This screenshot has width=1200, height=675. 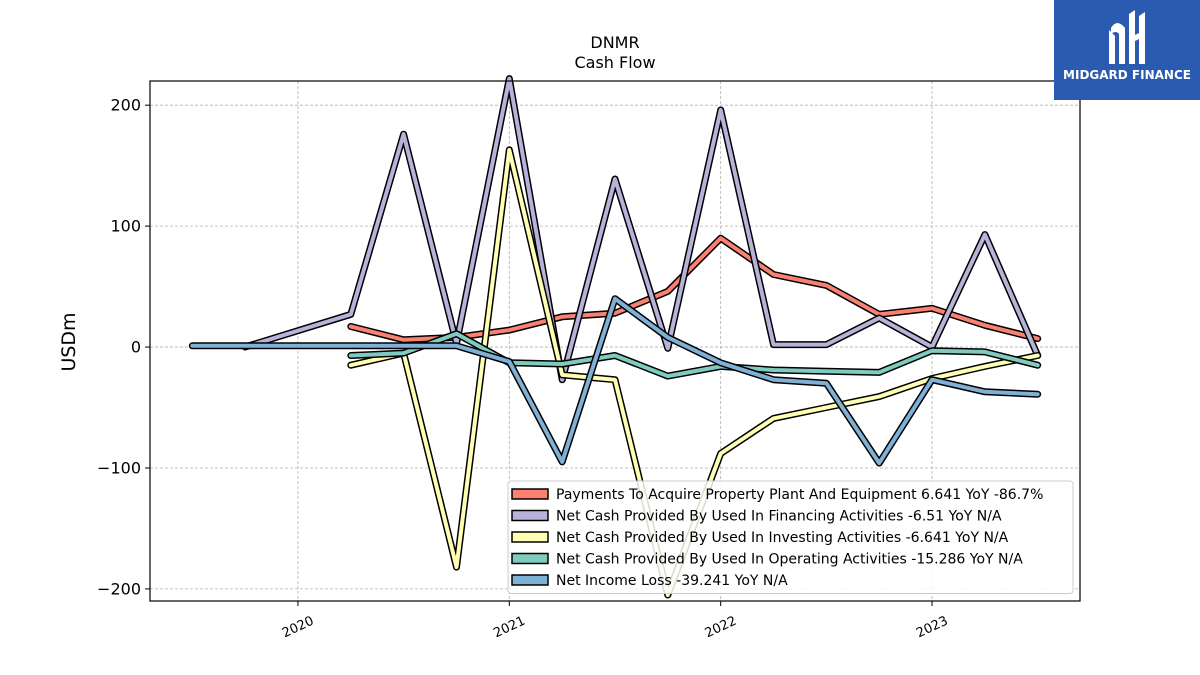 What do you see at coordinates (136, 347) in the screenshot?
I see `y-tick-label: 0` at bounding box center [136, 347].